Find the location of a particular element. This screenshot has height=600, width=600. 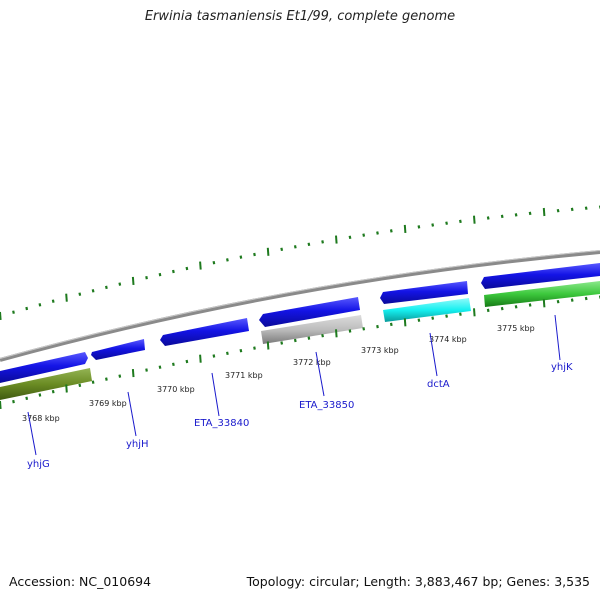

scale-label: 3771 kbp is located at coordinates (244, 375).